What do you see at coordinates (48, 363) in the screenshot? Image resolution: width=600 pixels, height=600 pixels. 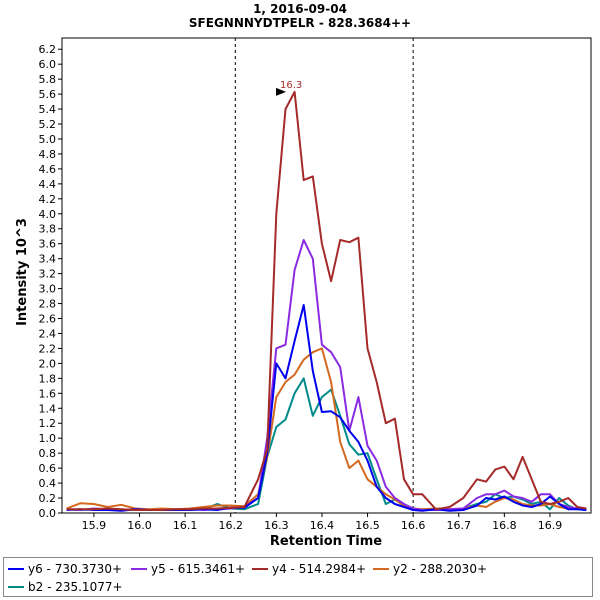 I see `y-tick-label: 2.0` at bounding box center [48, 363].